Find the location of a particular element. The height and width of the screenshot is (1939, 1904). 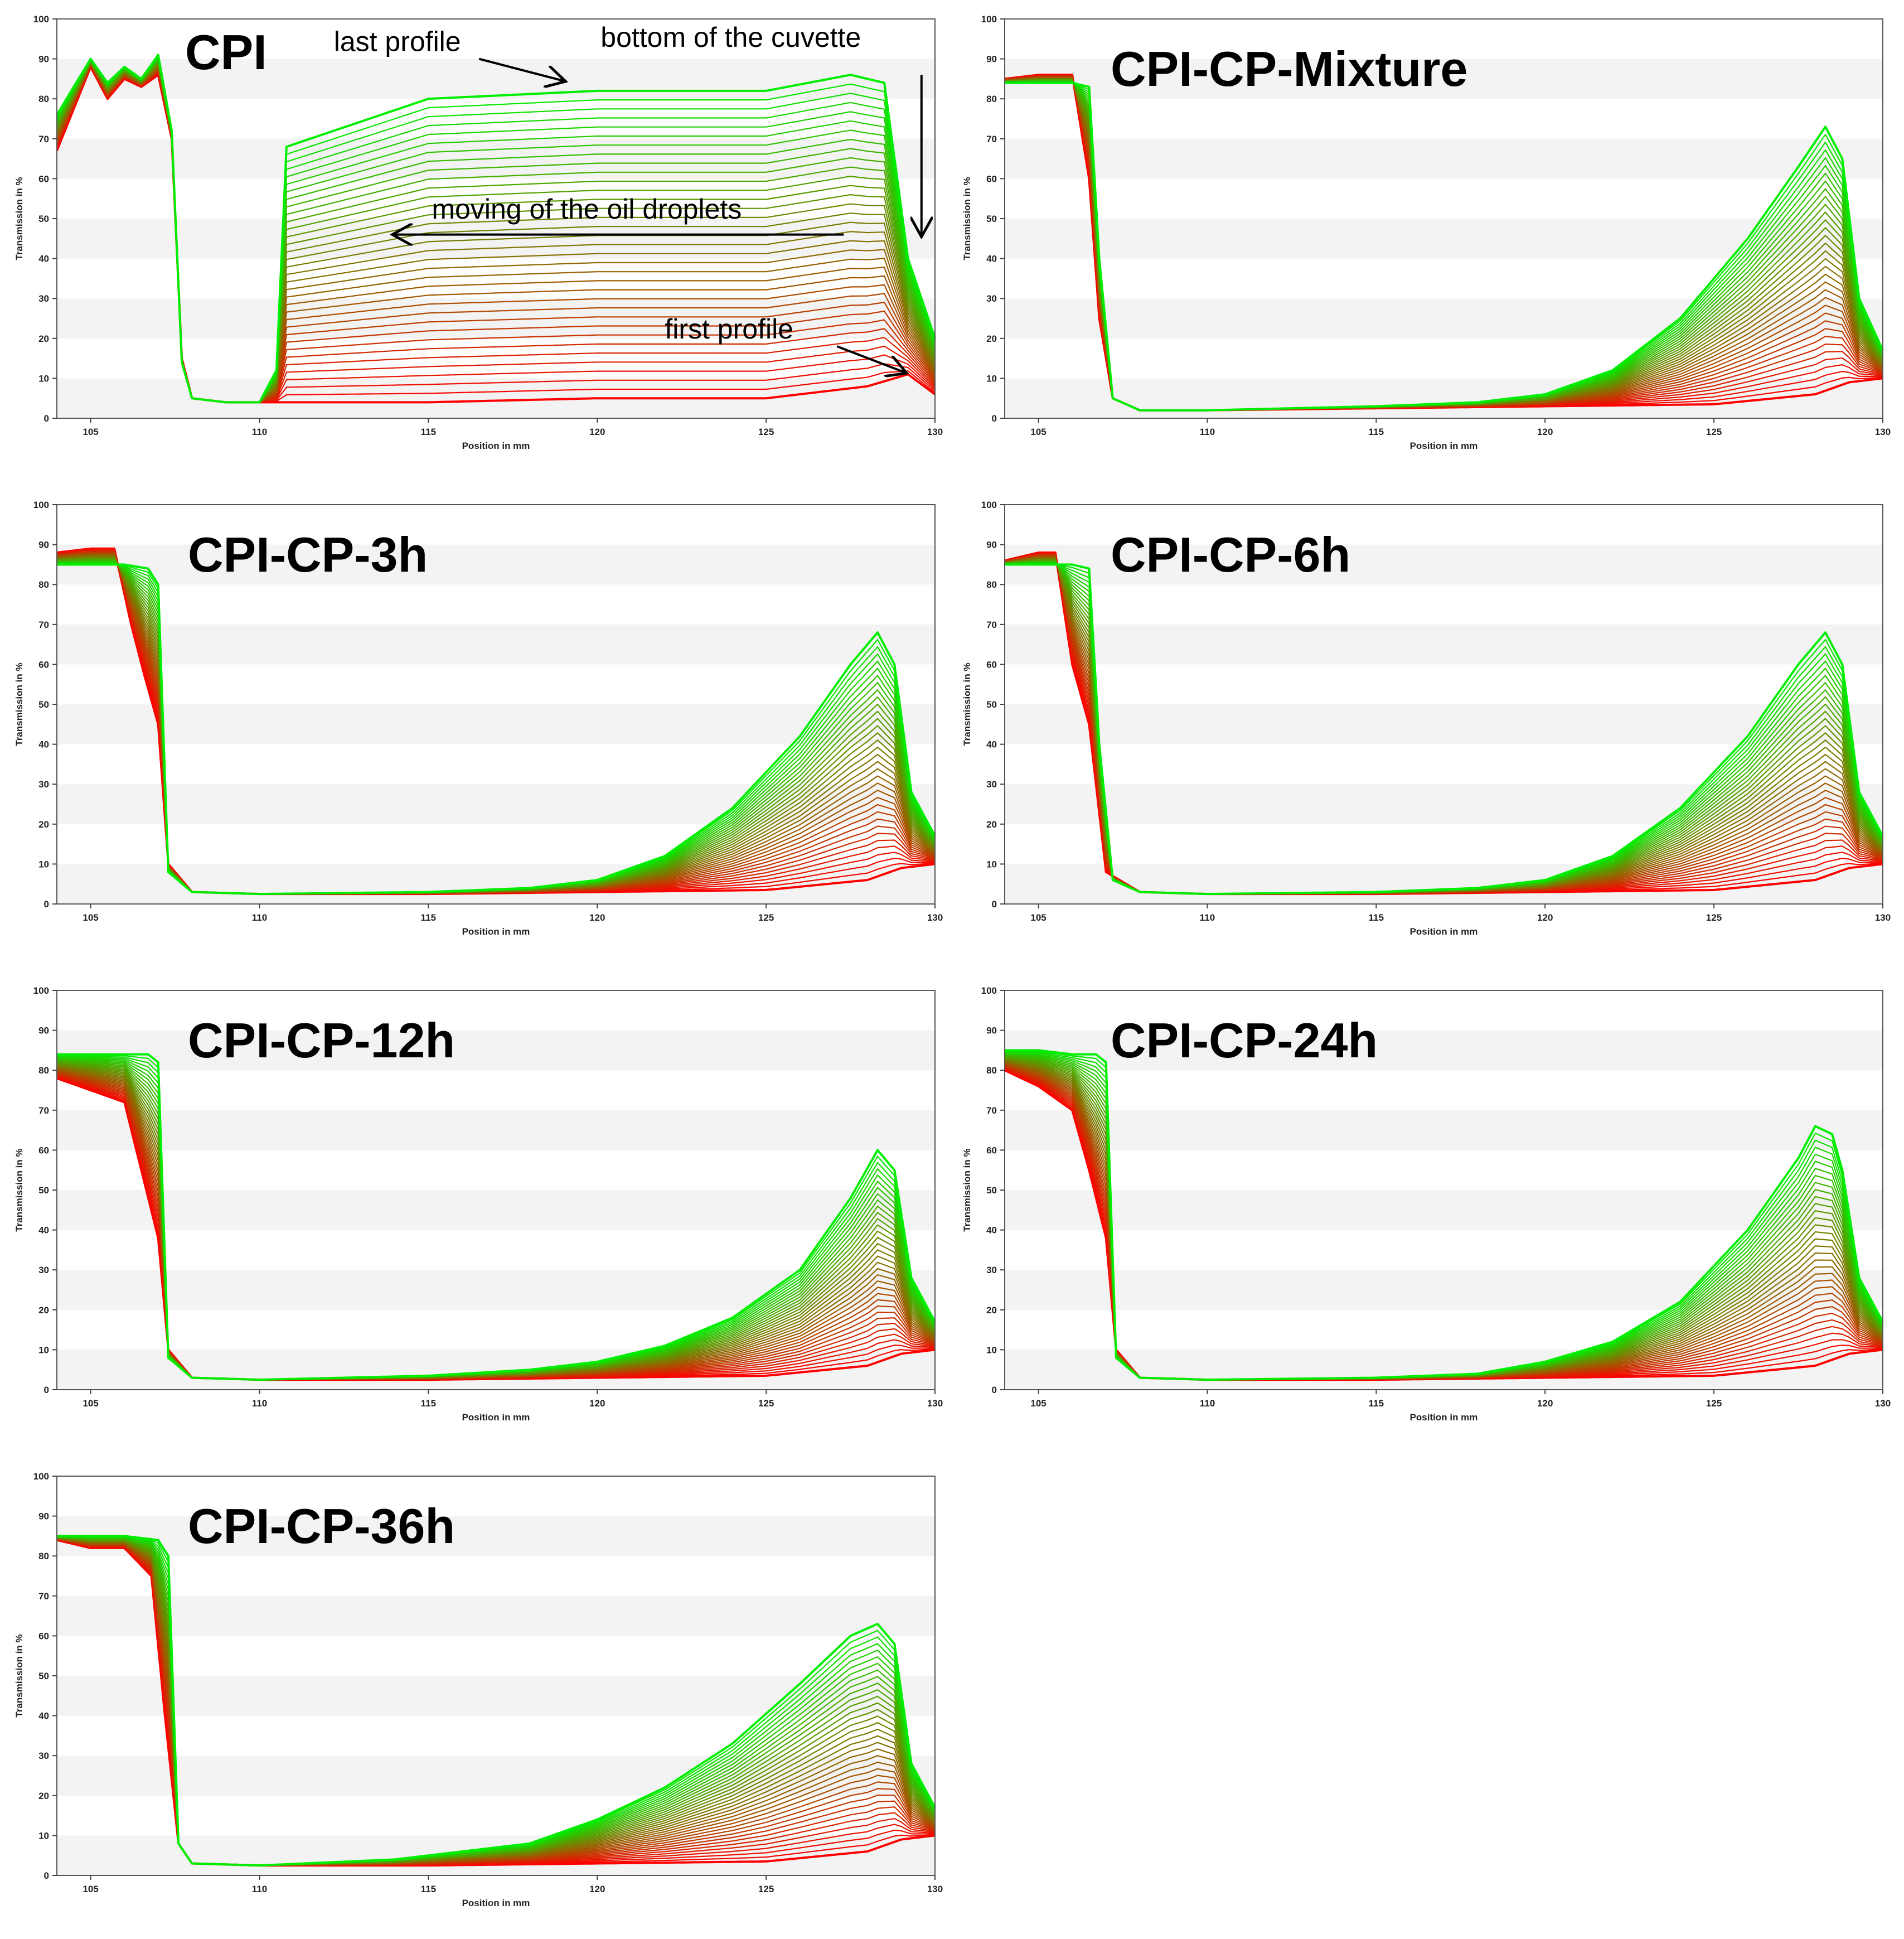

annotation-last-profile: last profile is located at coordinates (397, 41).